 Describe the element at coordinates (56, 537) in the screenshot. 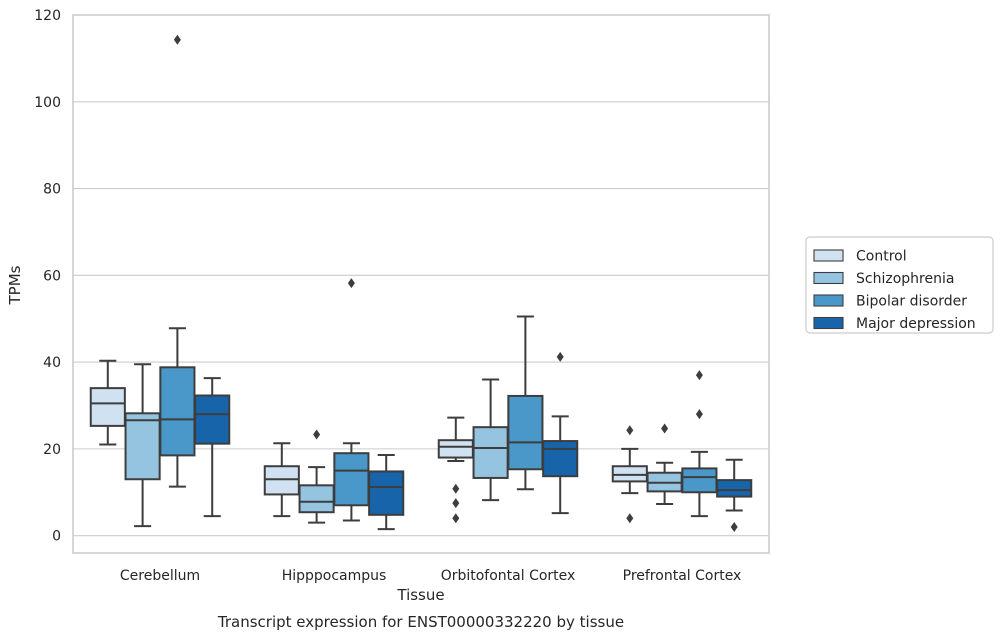

I see `y-tick-label: 0` at that location.